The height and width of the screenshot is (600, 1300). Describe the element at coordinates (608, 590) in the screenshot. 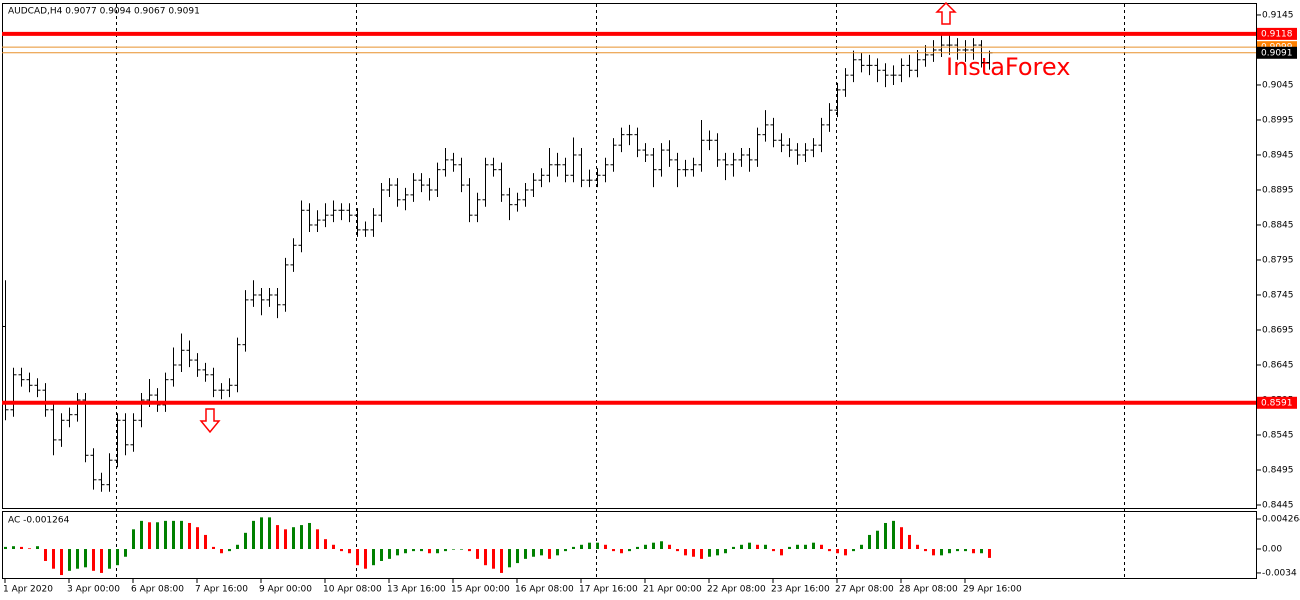

I see `x-tick-label: 17 Apr 16:00` at that location.